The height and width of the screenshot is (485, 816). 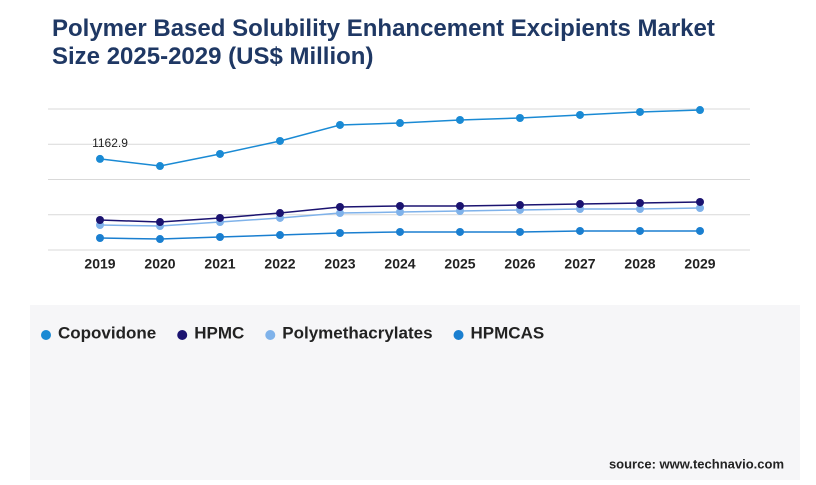 What do you see at coordinates (696, 463) in the screenshot?
I see `source: source: www.technavio.com` at bounding box center [696, 463].